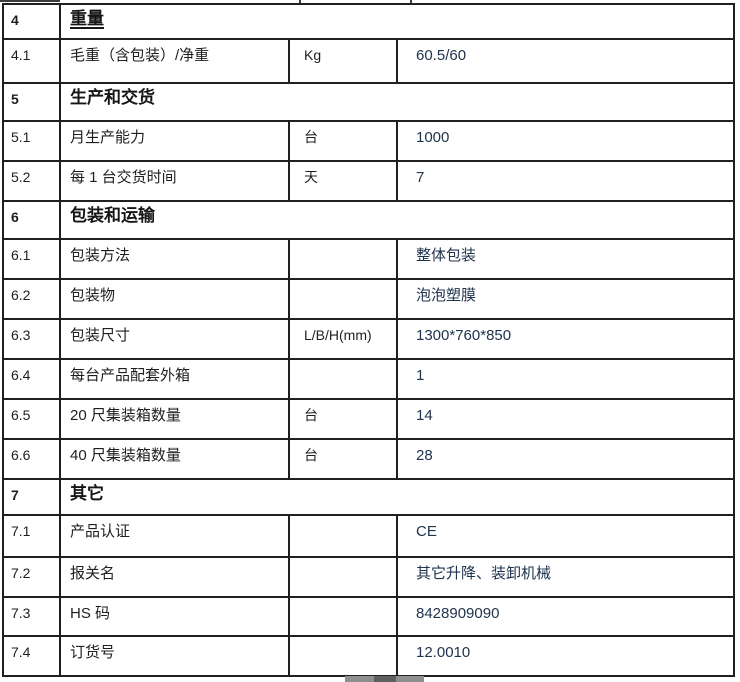 This screenshot has height=682, width=740. I want to click on table-row-6-2: 6.2 包装物 泡泡塑膜, so click(368, 300).